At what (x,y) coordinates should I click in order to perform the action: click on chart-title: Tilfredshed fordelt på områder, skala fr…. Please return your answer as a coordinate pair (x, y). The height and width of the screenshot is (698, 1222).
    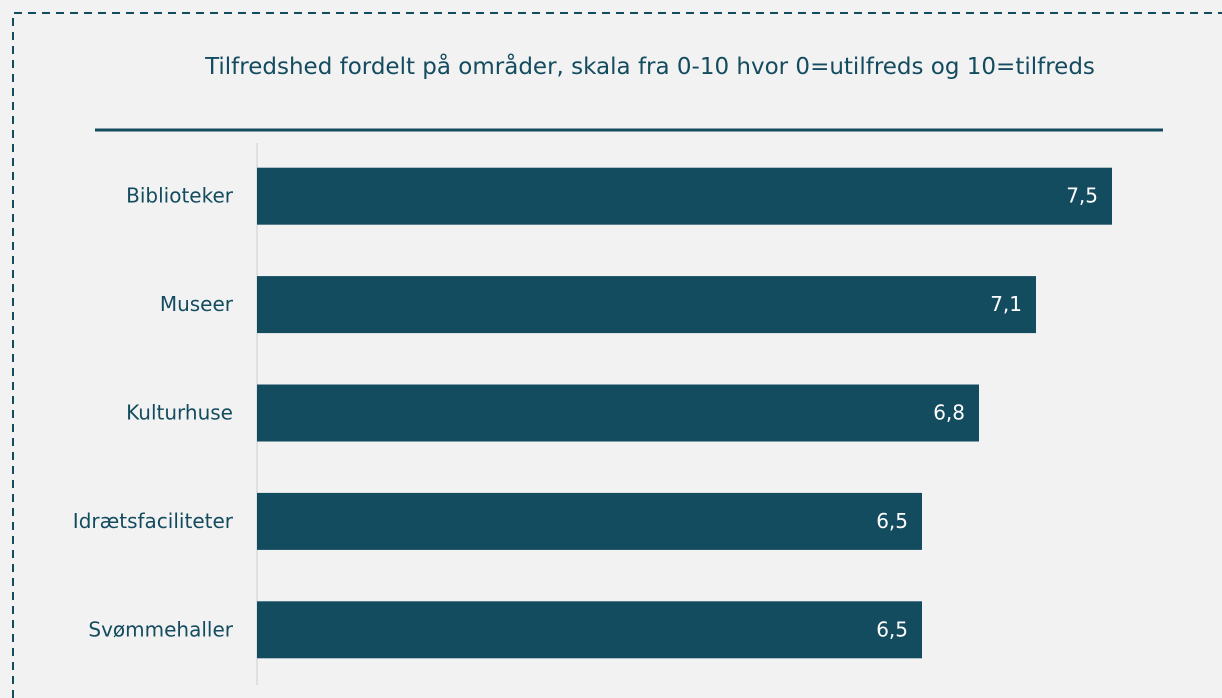
    Looking at the image, I should click on (650, 67).